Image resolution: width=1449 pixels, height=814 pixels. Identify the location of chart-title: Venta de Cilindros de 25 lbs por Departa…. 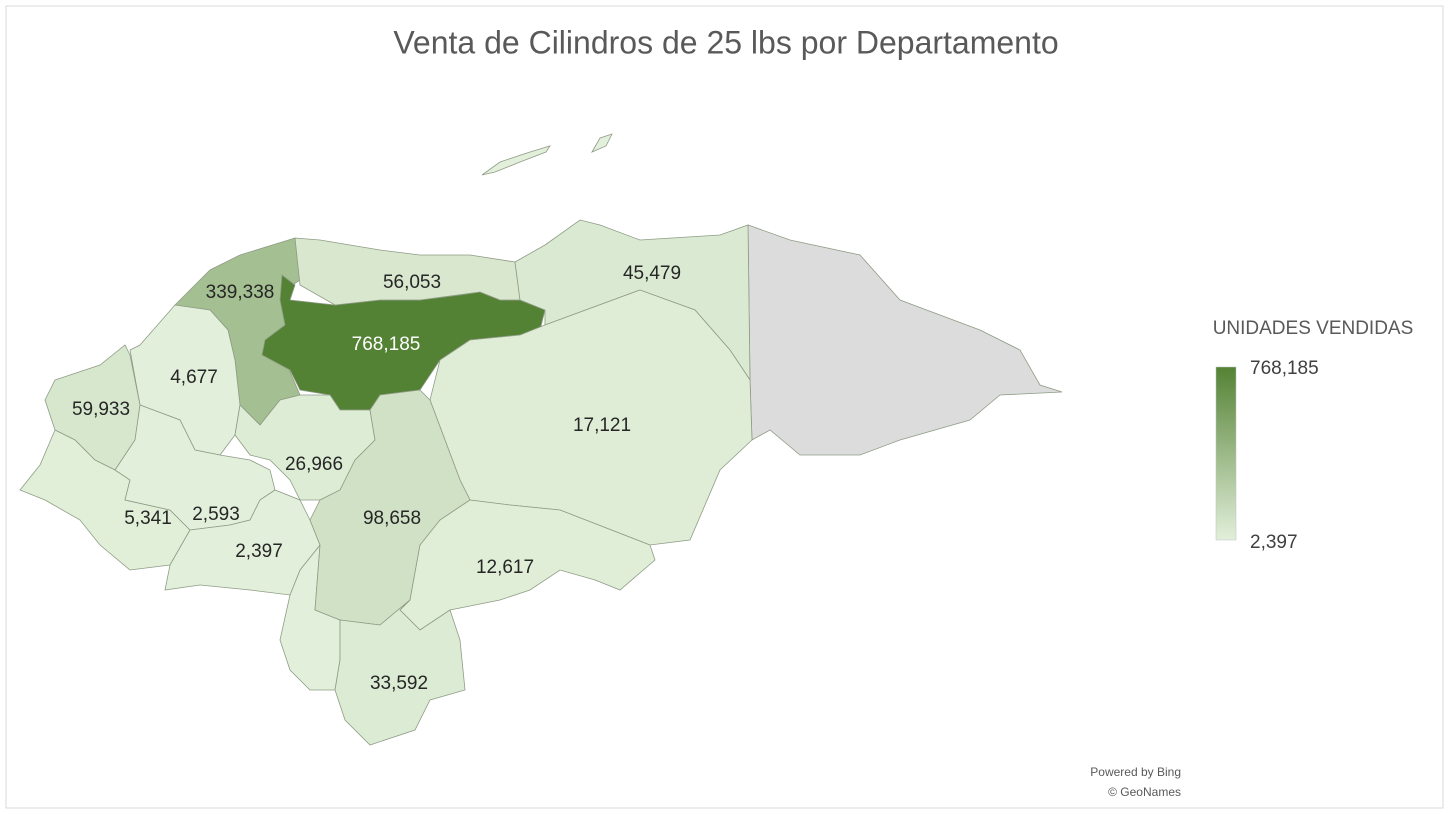
(725, 42).